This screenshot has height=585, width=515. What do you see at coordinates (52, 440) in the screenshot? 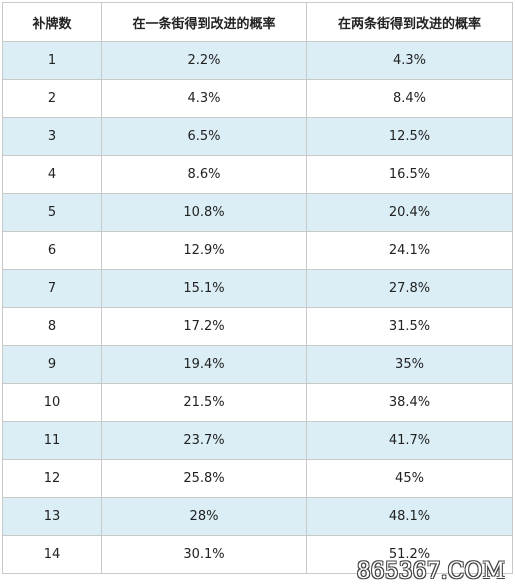
I see `cell-outs: 11` at bounding box center [52, 440].